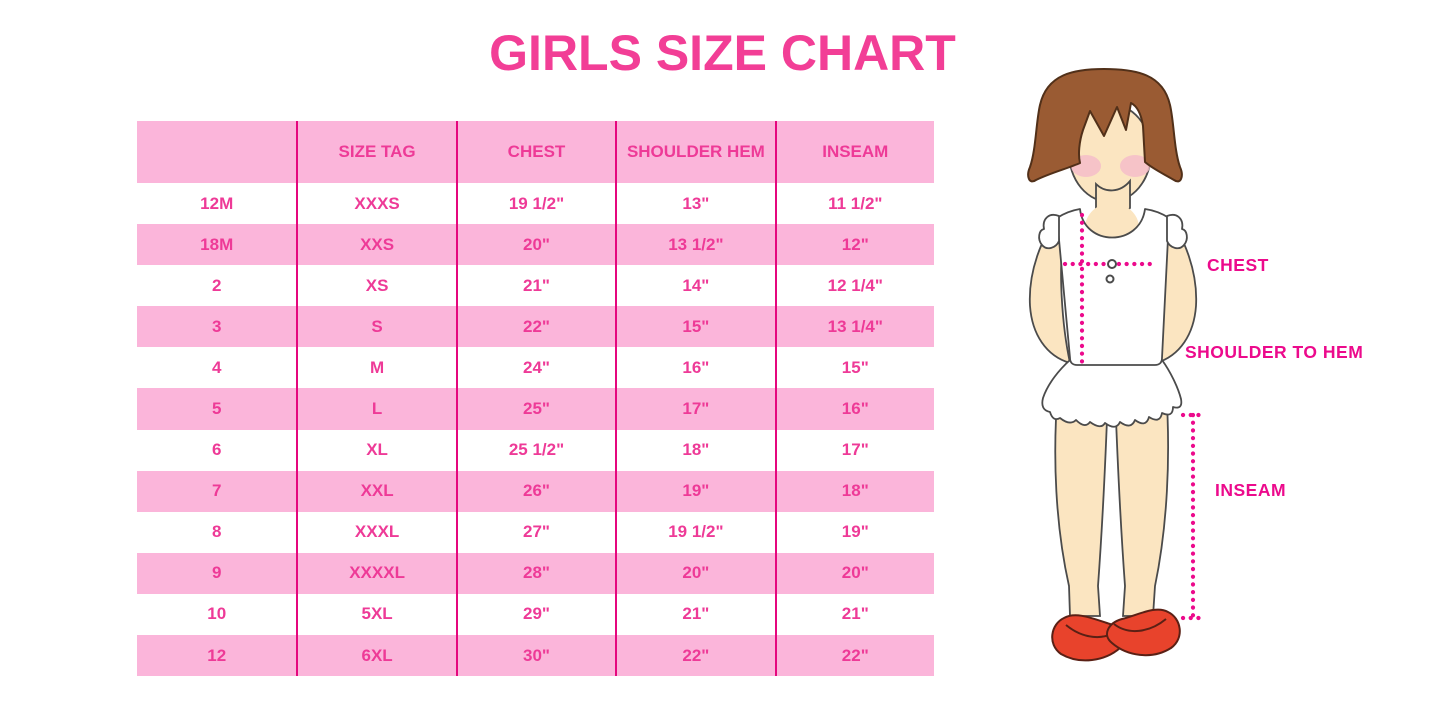 This screenshot has height=723, width=1445. I want to click on table-cell: 6, so click(217, 450).